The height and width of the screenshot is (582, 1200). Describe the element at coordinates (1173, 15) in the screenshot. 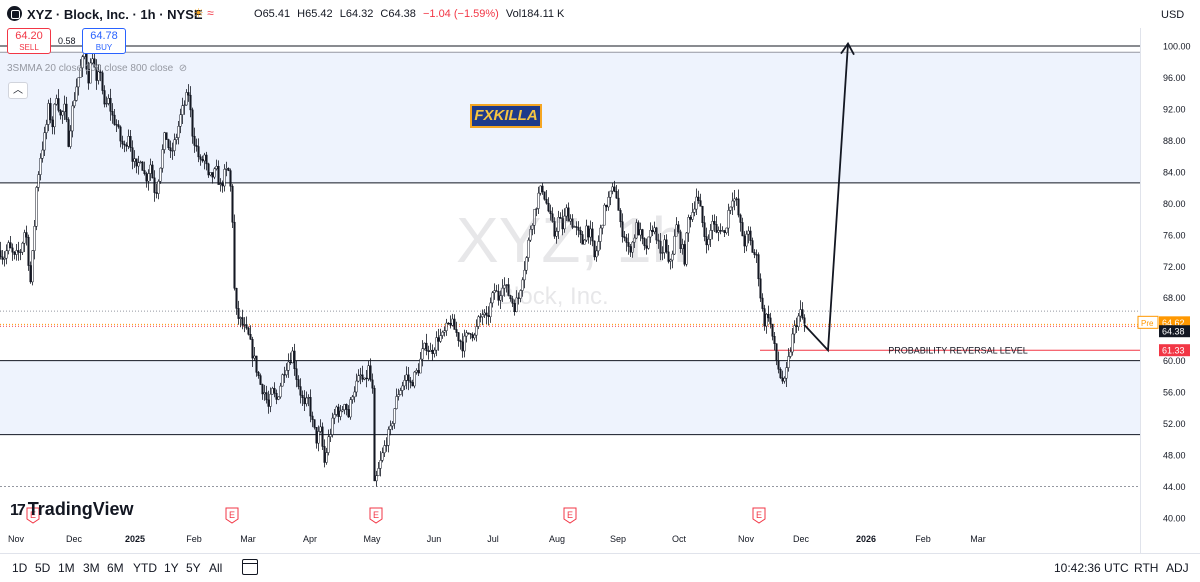

I see `currency-button: USD` at that location.